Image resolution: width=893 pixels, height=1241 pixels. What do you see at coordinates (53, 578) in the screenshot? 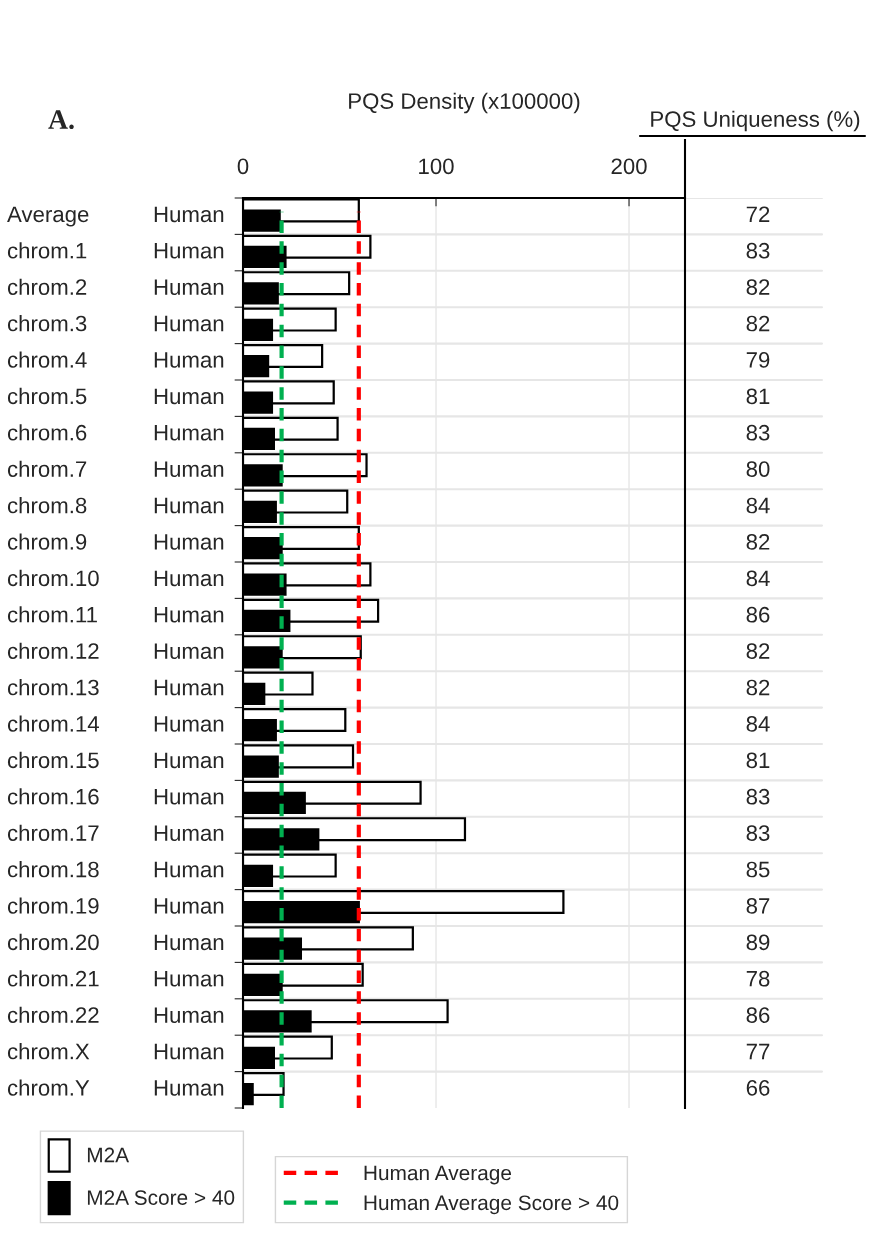
I see `y-tick-label: chrom.10` at bounding box center [53, 578].